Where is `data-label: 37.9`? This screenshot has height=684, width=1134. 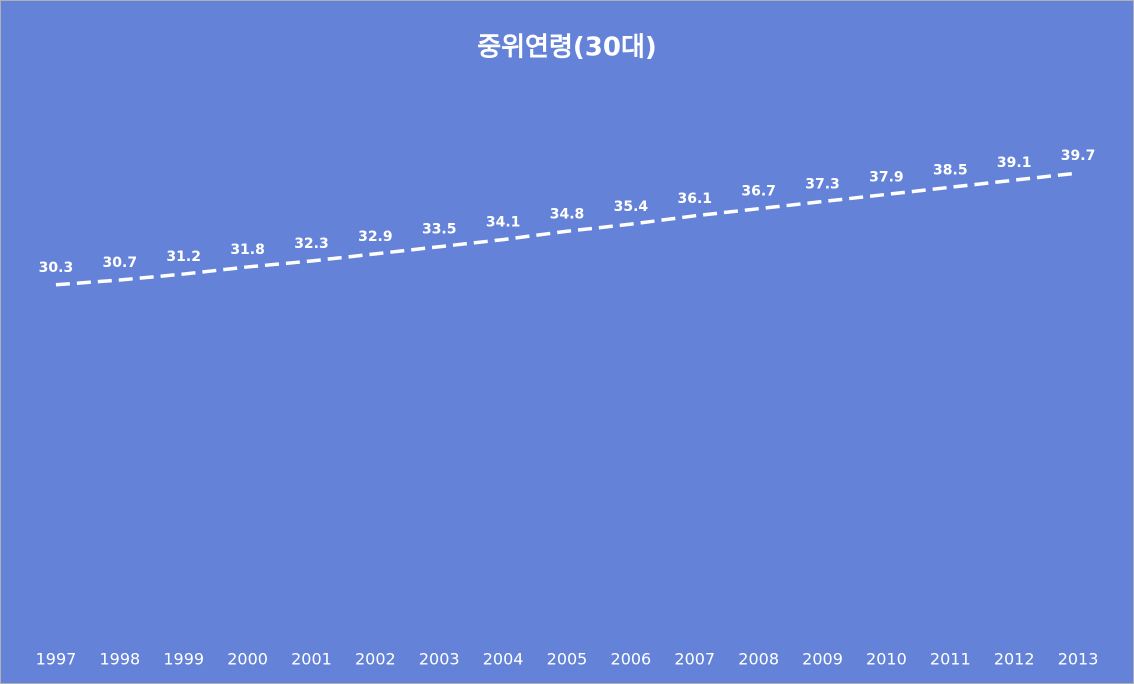
data-label: 37.9 is located at coordinates (886, 177).